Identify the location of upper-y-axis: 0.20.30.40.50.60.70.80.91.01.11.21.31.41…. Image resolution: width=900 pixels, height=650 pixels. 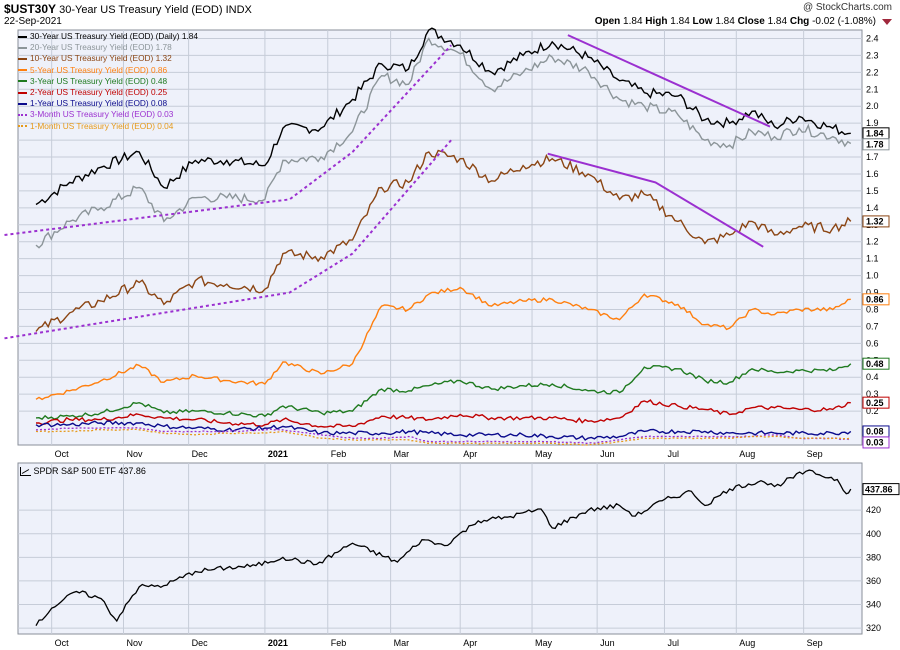
(872, 224).